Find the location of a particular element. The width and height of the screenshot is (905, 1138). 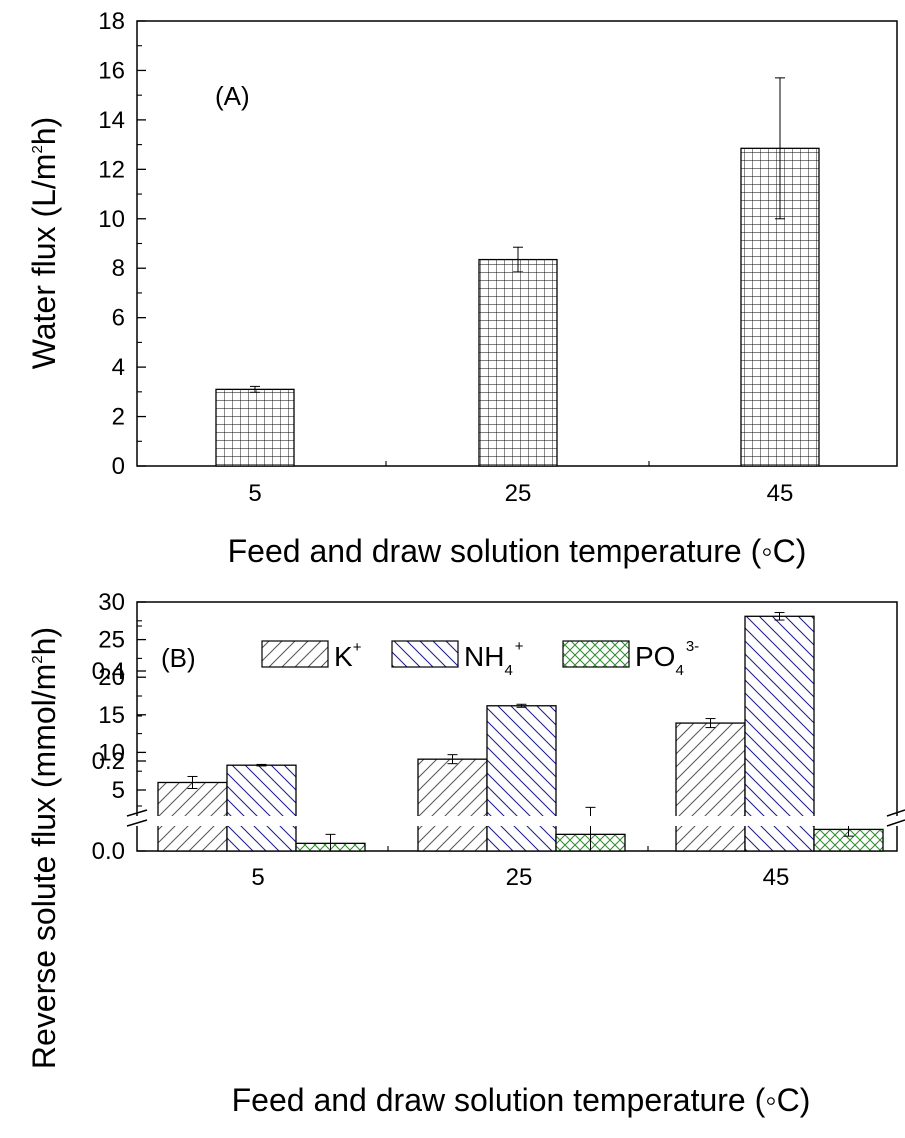

y-tick-label-1: 2 is located at coordinates (118, 417).